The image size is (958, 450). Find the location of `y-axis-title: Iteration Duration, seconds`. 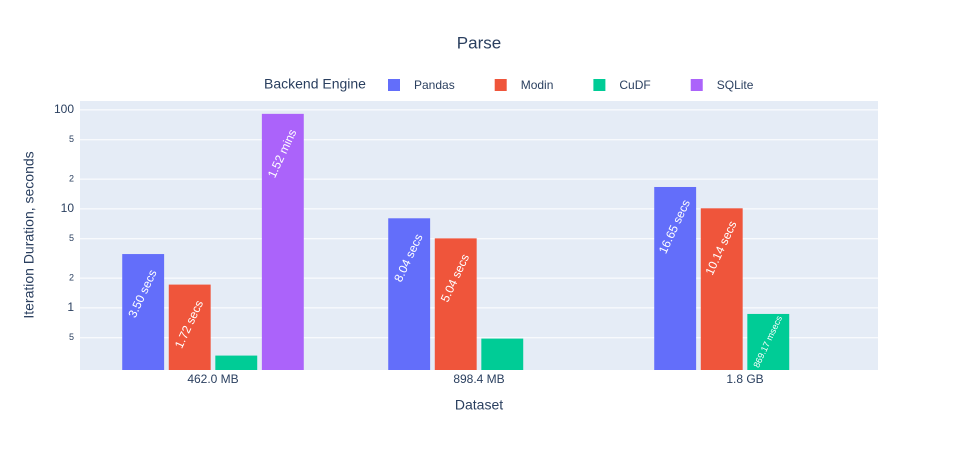

y-axis-title: Iteration Duration, seconds is located at coordinates (29, 234).